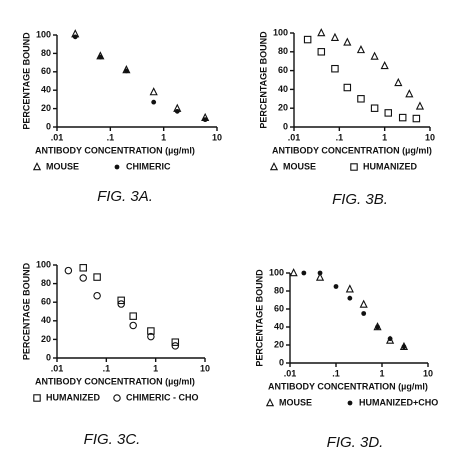 The image size is (474, 474). What do you see at coordinates (355, 442) in the screenshot?
I see `figure-title: FIG. 3D.` at bounding box center [355, 442].